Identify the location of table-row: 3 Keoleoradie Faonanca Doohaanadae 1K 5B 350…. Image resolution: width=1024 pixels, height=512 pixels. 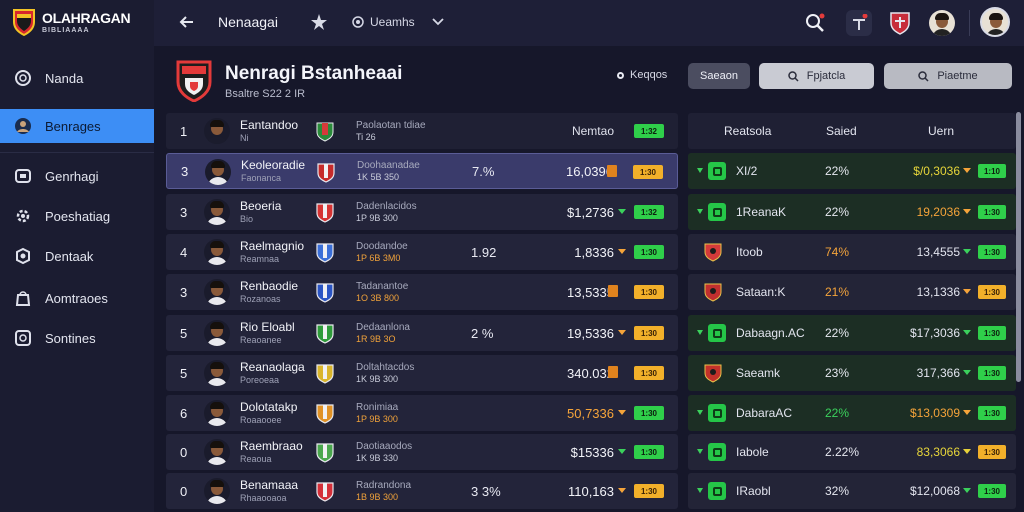
(422, 171).